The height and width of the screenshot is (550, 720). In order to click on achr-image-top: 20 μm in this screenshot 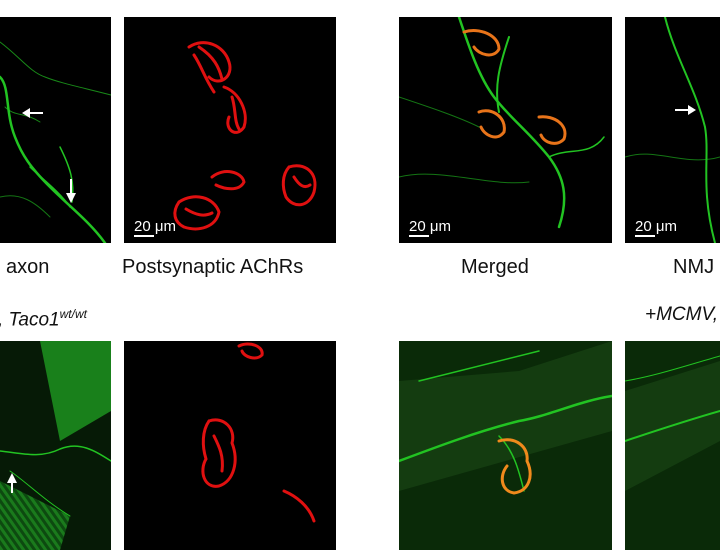, I will do `click(230, 130)`.